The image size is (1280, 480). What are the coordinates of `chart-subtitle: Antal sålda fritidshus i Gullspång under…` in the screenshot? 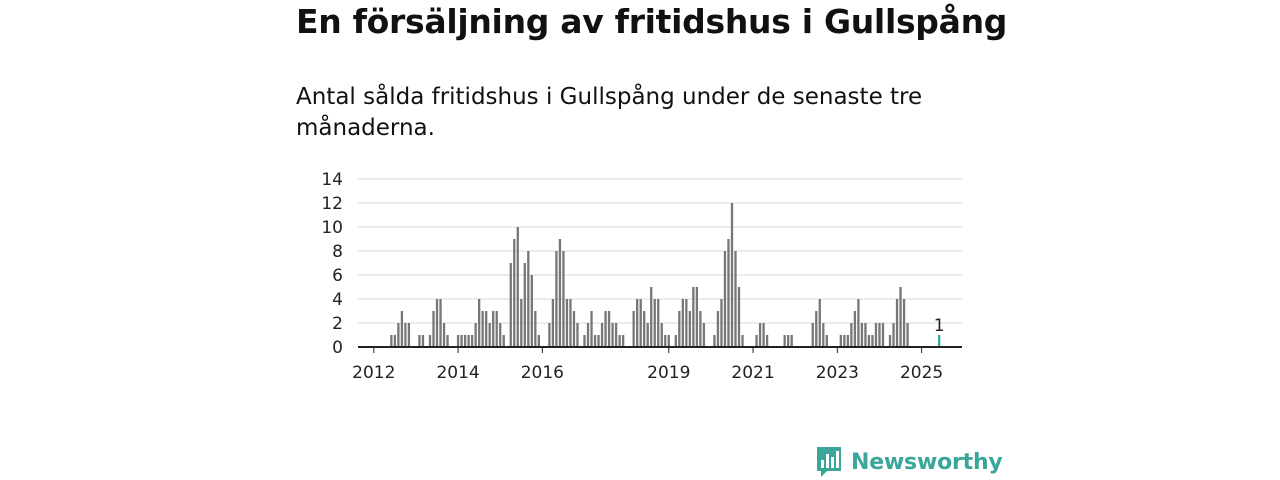 It's located at (609, 112).